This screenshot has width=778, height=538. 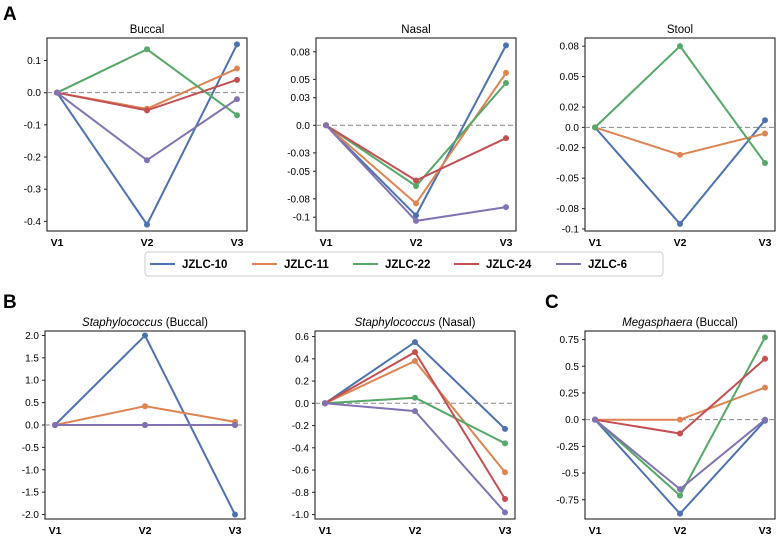 I want to click on y-tick-label: -1.5, so click(x=31, y=493).